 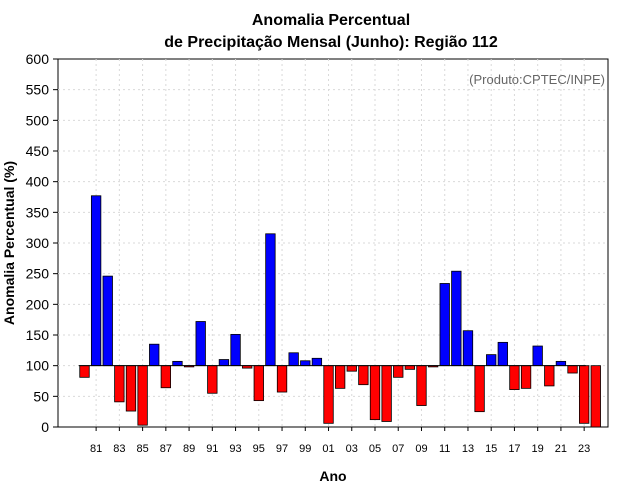 I want to click on x-tick-label: 99, so click(x=305, y=449).